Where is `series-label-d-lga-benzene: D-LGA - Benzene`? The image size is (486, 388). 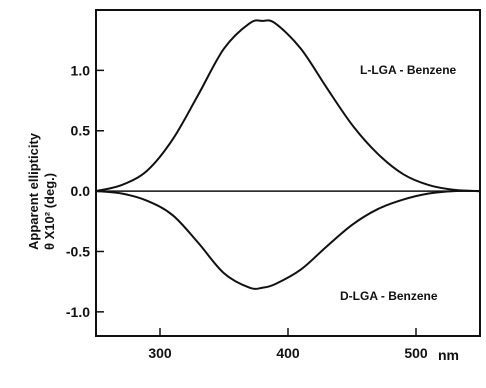 series-label-d-lga-benzene: D-LGA - Benzene is located at coordinates (389, 296).